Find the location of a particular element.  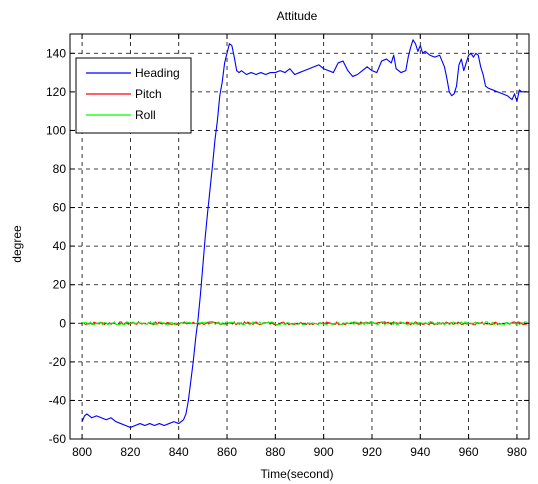

y-tick-label: -40 is located at coordinates (58, 400).